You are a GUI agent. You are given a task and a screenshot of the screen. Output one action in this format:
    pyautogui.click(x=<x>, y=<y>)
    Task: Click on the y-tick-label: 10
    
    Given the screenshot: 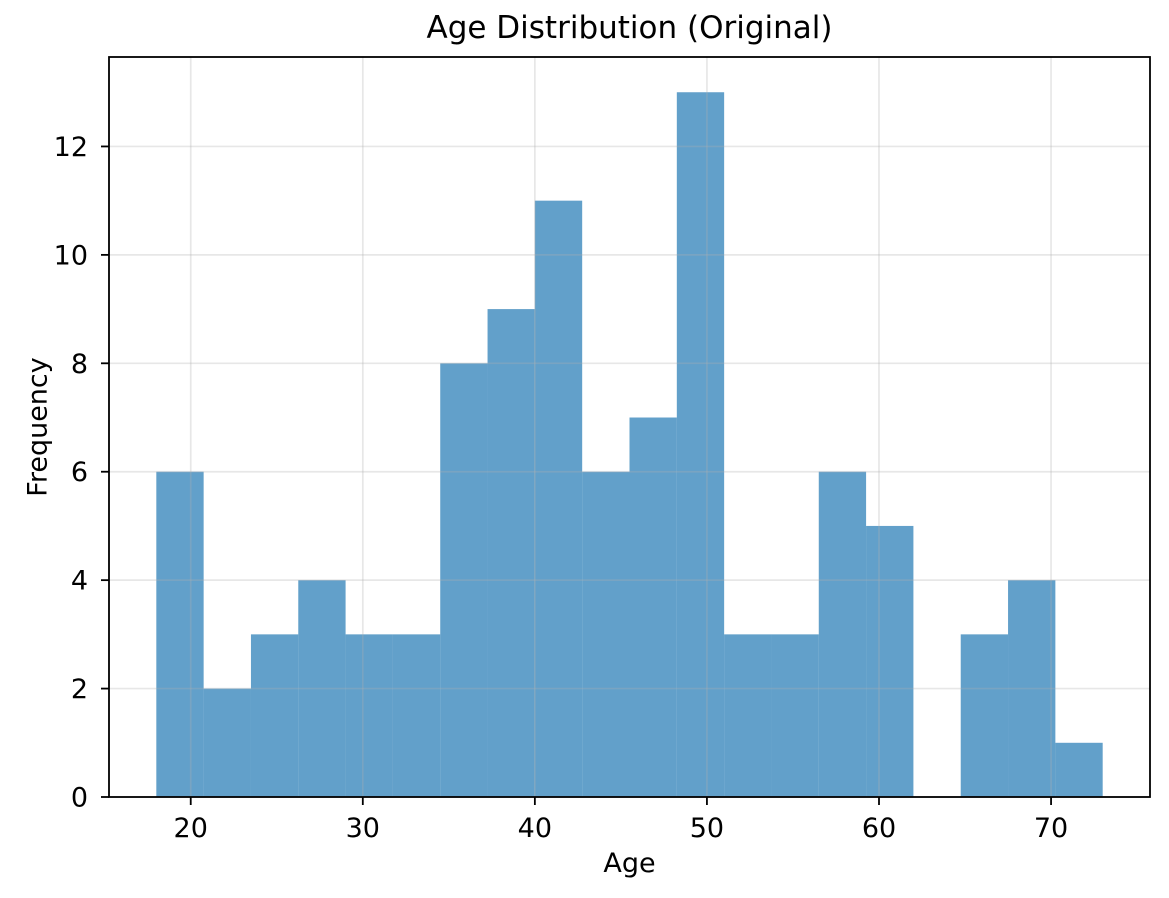 What is the action you would take?
    pyautogui.click(x=71, y=255)
    